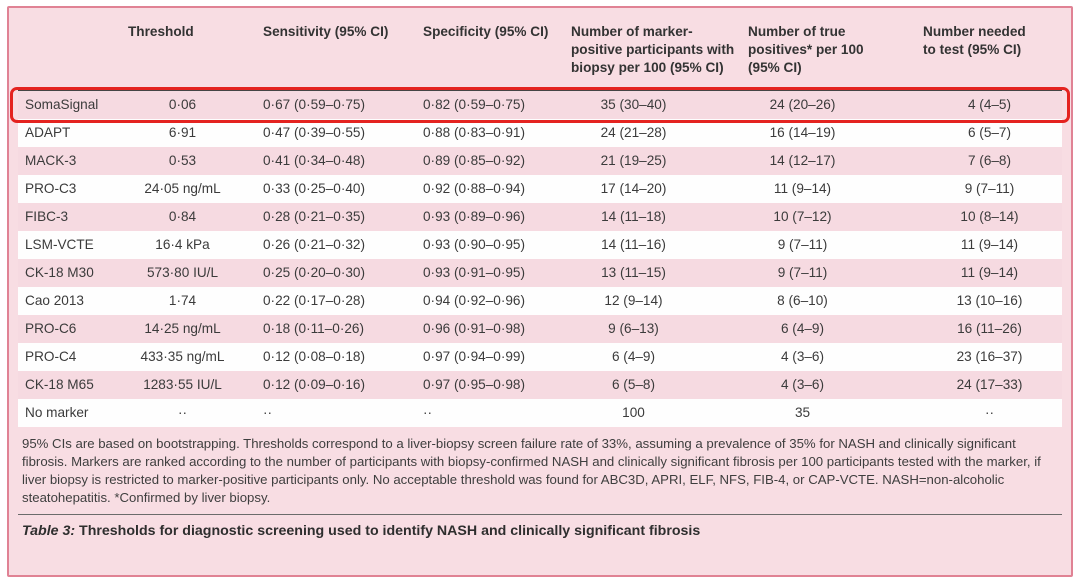 Image resolution: width=1080 pixels, height=583 pixels. I want to click on cell-true-positives-per-100: 14 (12–17), so click(802, 161).